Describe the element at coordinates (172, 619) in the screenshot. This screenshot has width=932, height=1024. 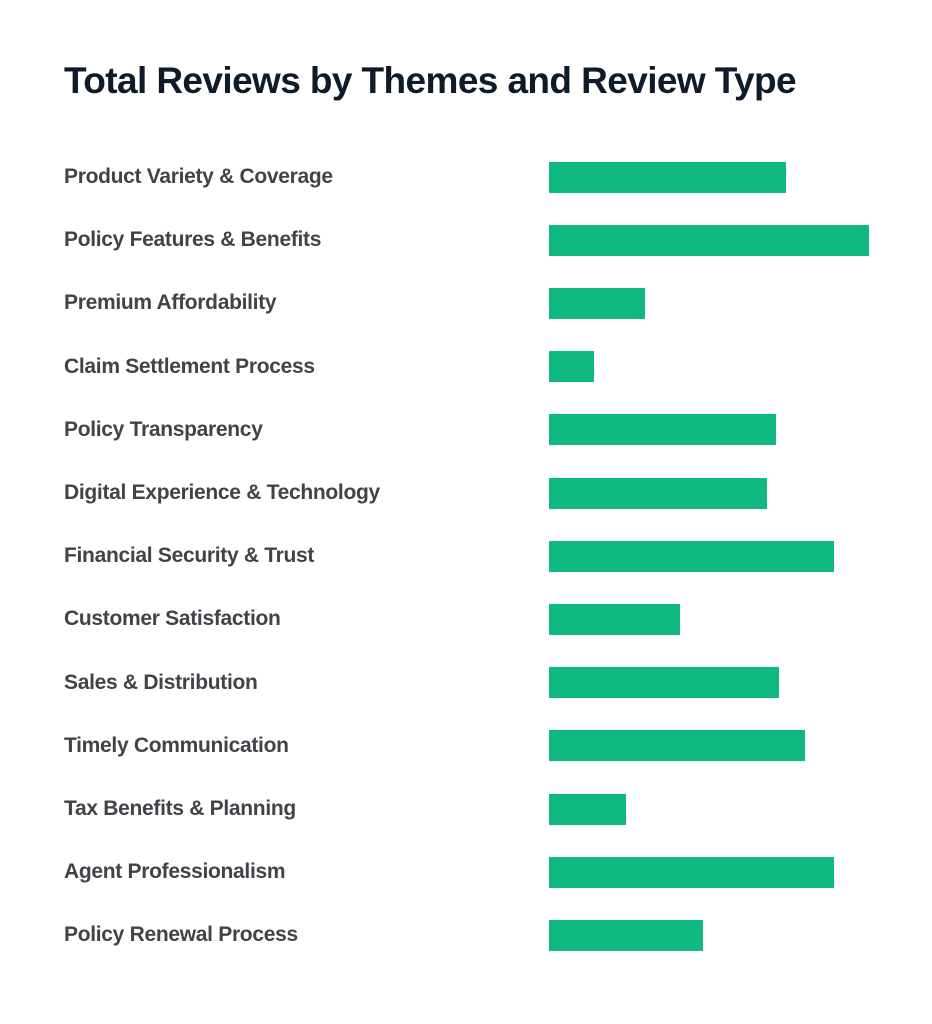
I see `category-label: Customer Satisfaction` at that location.